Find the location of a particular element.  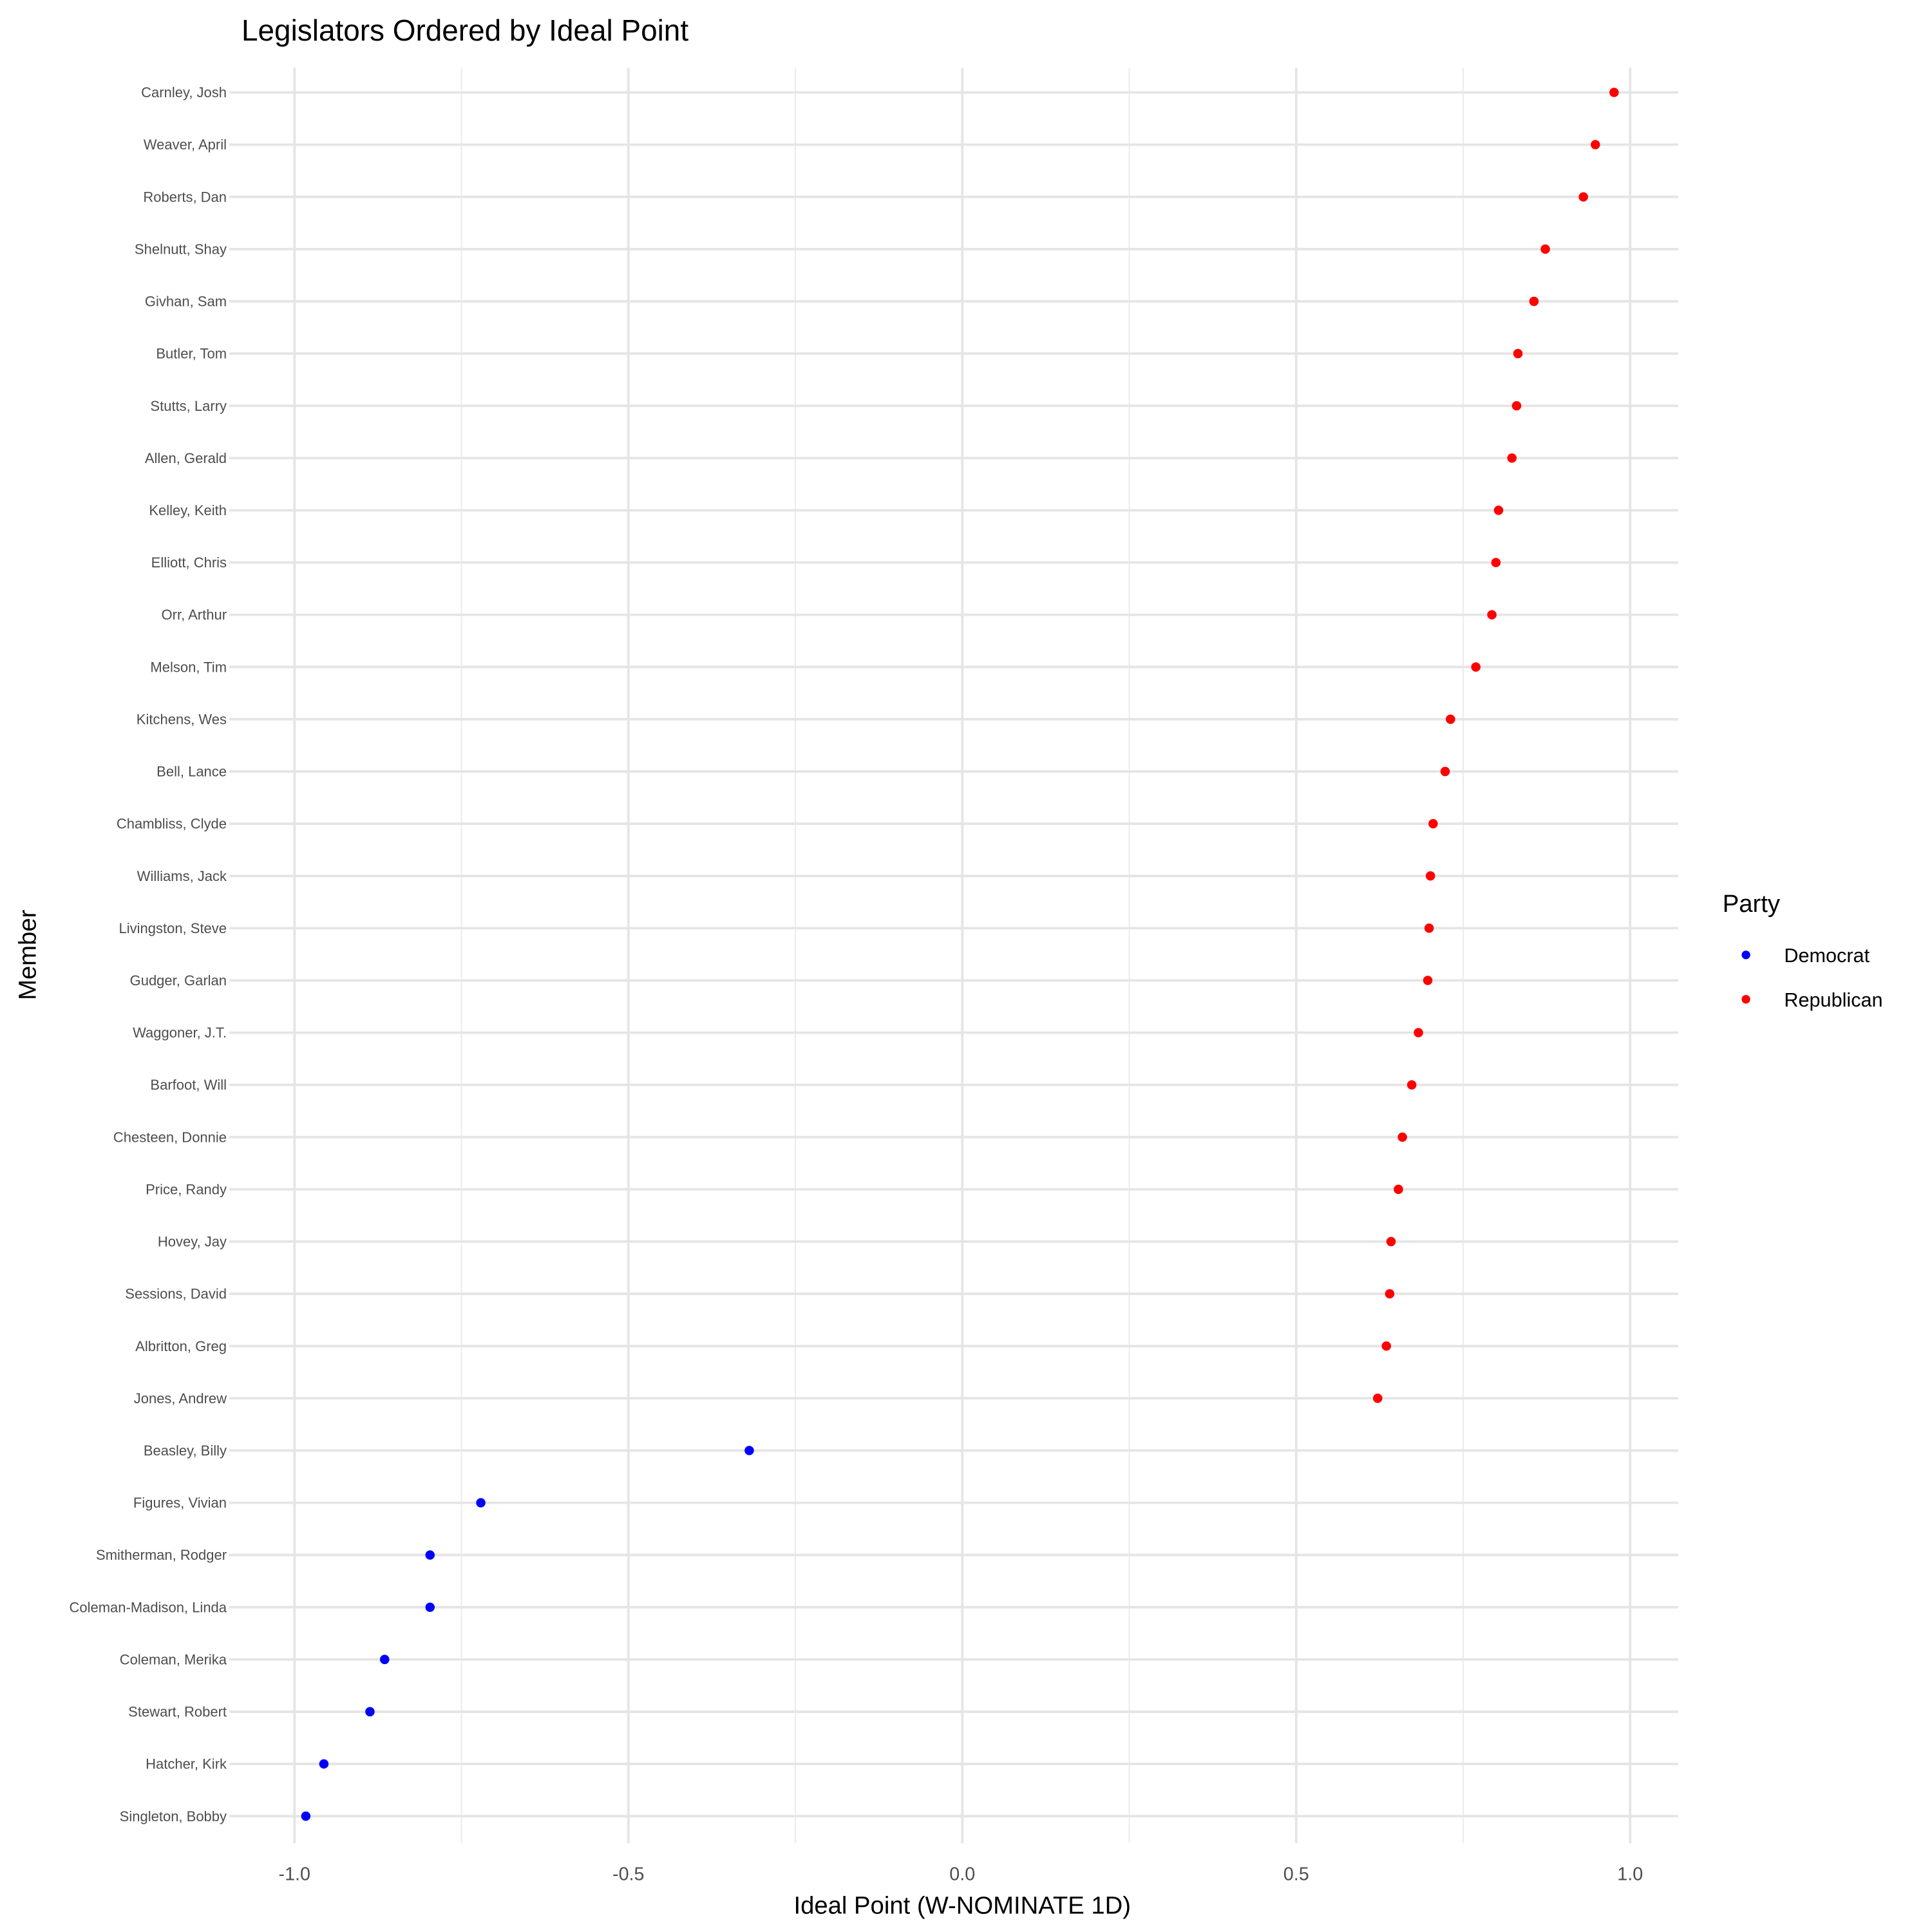

y-tick-label: Weaver, April is located at coordinates (185, 145).